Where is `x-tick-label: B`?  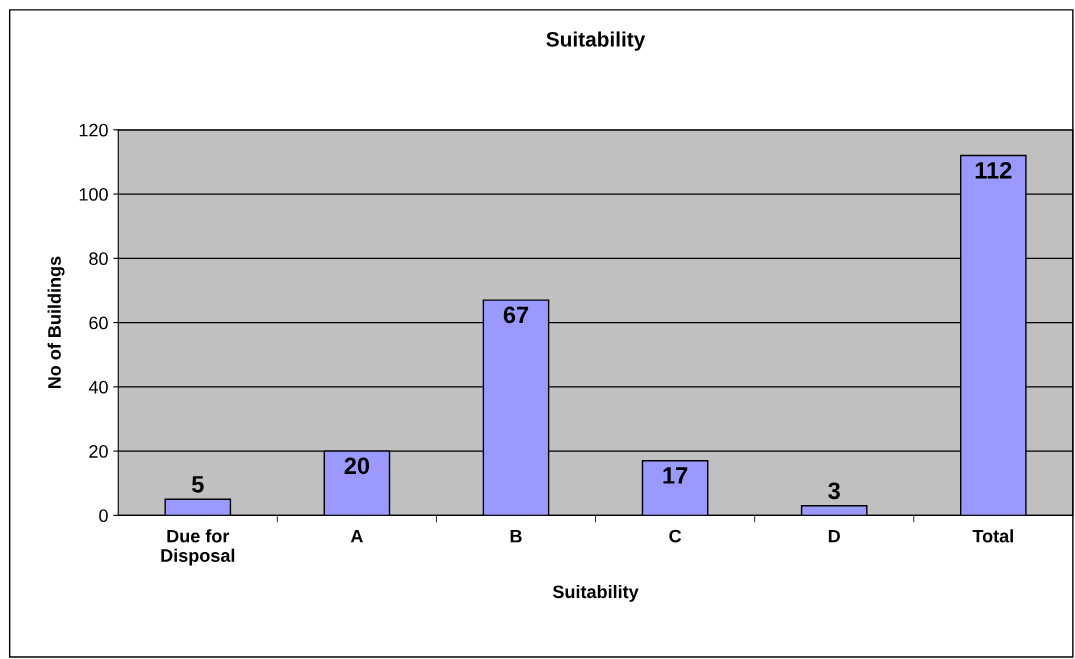 x-tick-label: B is located at coordinates (516, 536).